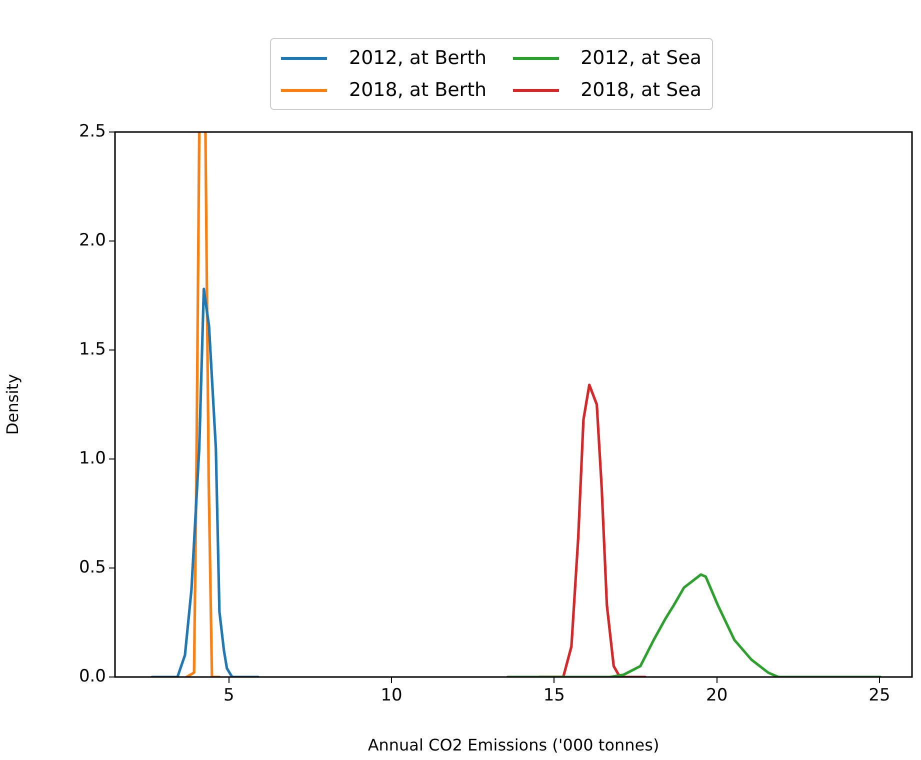 Image resolution: width=921 pixels, height=760 pixels. What do you see at coordinates (879, 696) in the screenshot?
I see `x-tick-label: 25` at bounding box center [879, 696].